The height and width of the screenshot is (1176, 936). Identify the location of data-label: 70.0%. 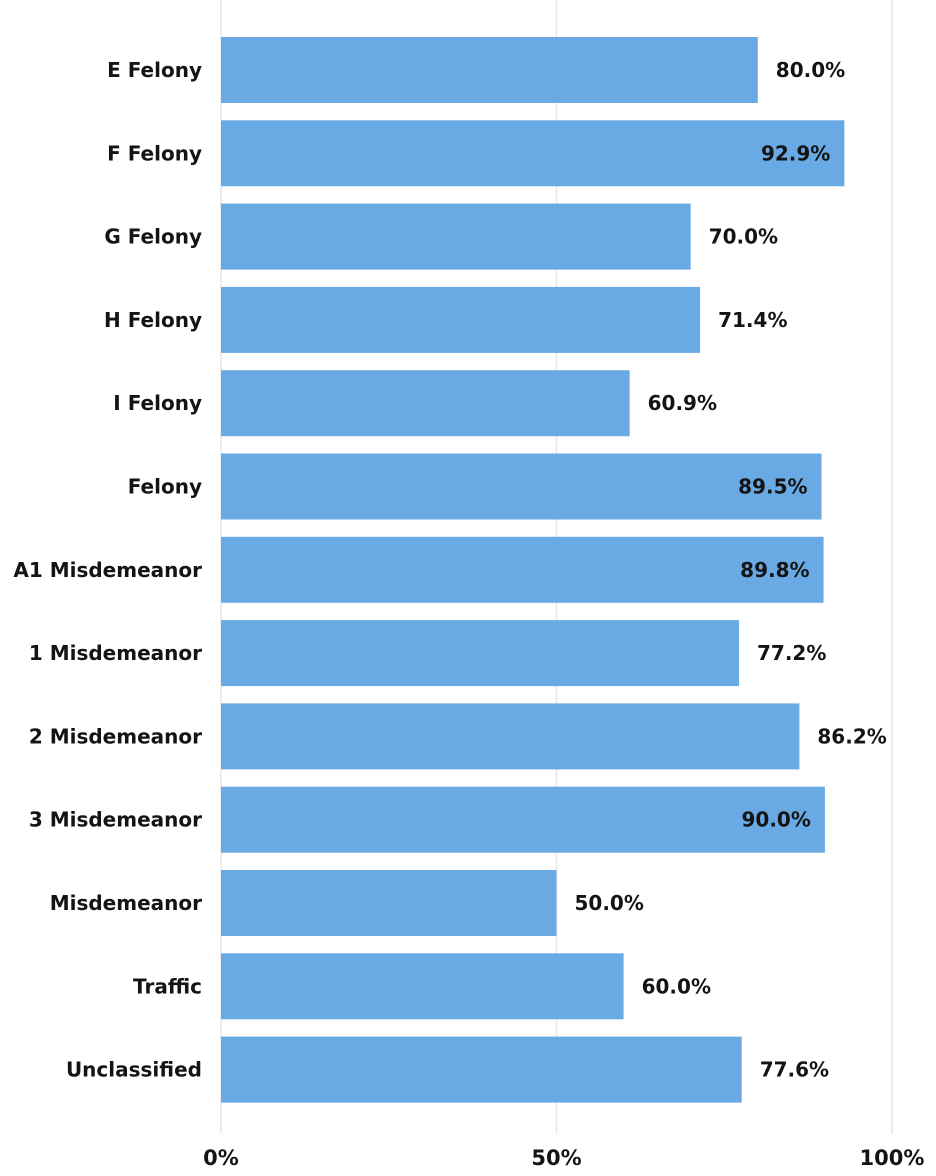
(743, 237).